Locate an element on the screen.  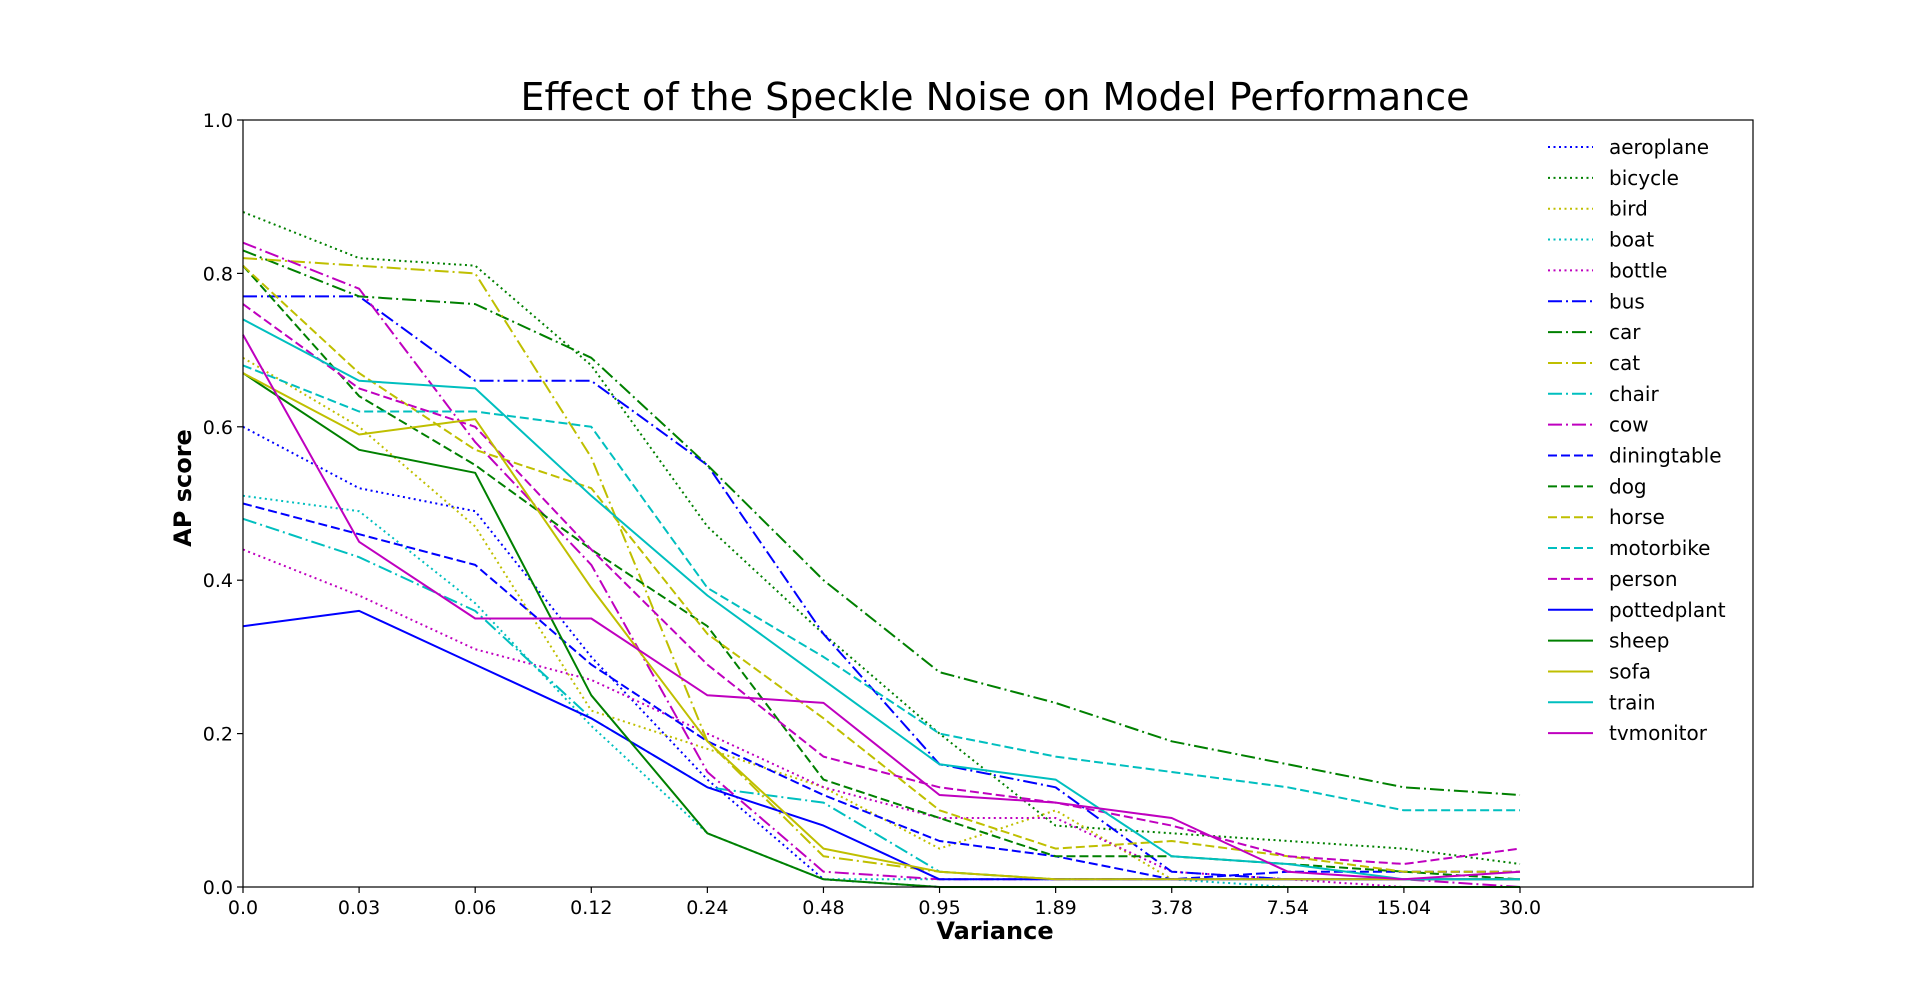
legend-label-chair: chair is located at coordinates (1634, 394).